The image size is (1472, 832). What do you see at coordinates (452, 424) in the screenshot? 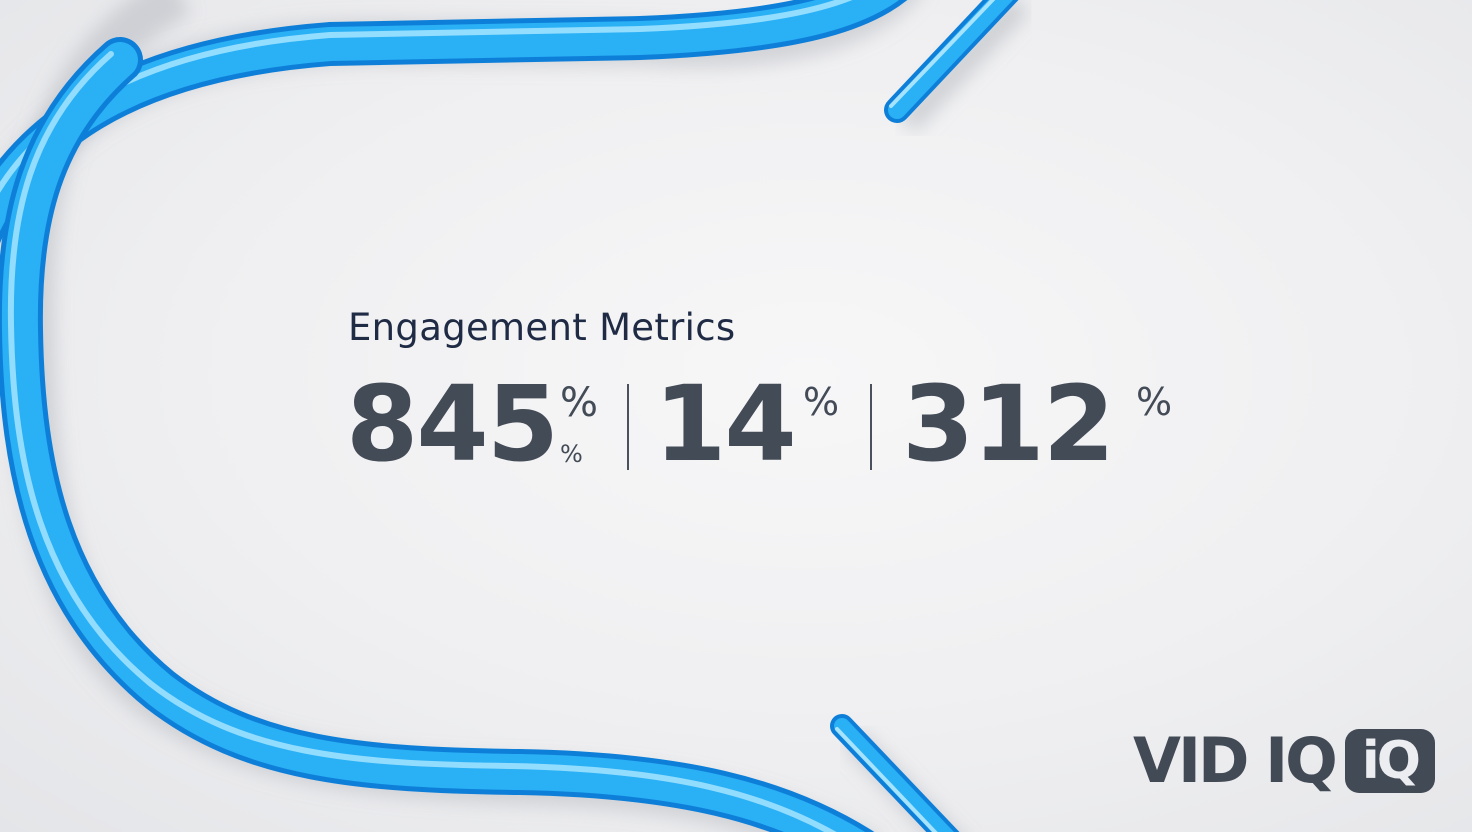
I see `metric-value-1: 845` at bounding box center [452, 424].